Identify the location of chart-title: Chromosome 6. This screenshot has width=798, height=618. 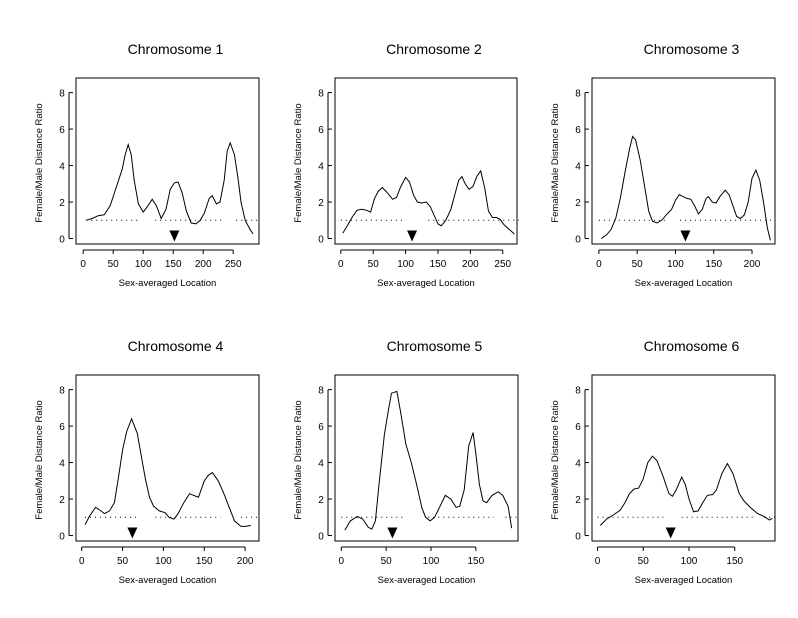
(692, 346).